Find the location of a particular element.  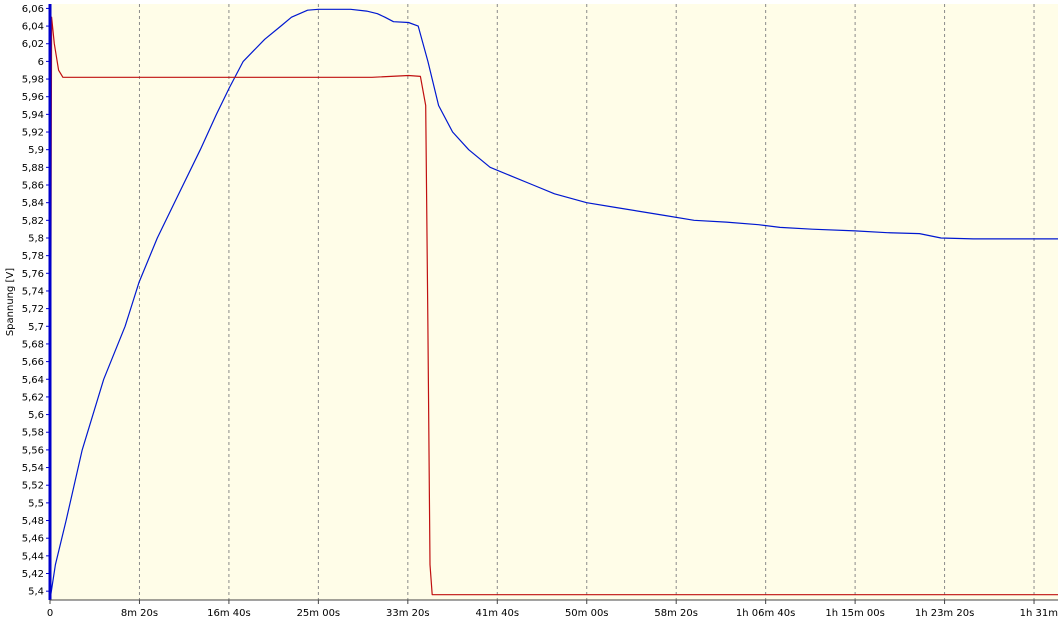

x-tick-label: 25m 00s is located at coordinates (319, 613).